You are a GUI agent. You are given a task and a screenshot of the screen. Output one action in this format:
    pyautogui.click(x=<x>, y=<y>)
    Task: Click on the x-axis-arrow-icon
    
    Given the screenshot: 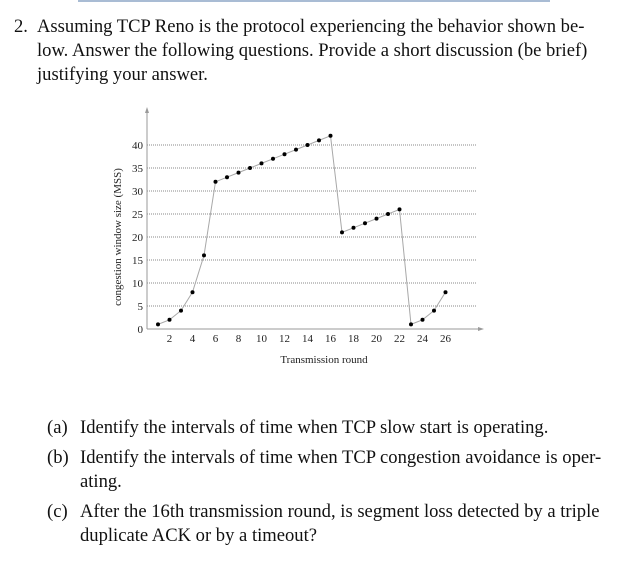 What is the action you would take?
    pyautogui.click(x=481, y=329)
    